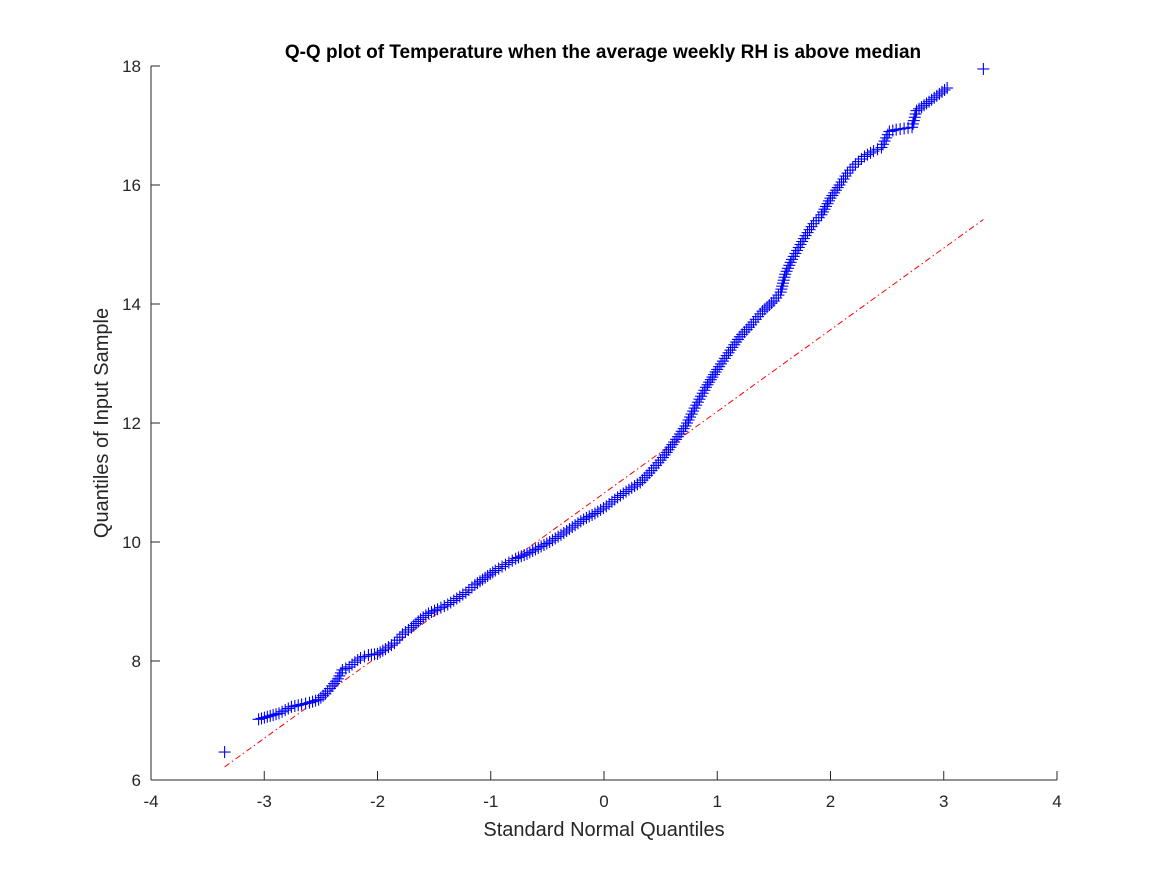 This screenshot has width=1167, height=875. I want to click on y-ticks: 6 8 10 12 14 16 18, so click(141, 423).